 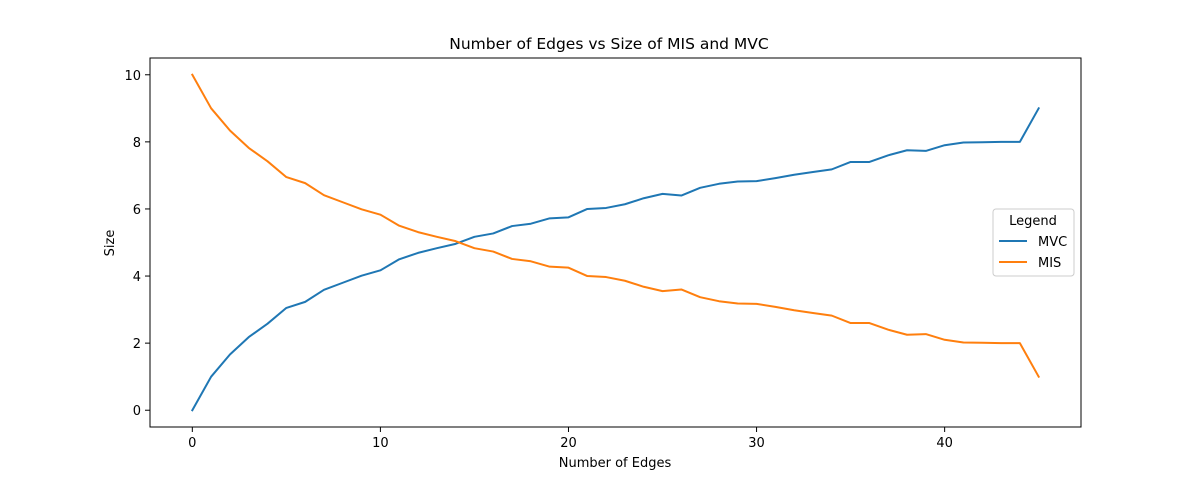 I want to click on x-tick-label: 40, so click(x=944, y=443).